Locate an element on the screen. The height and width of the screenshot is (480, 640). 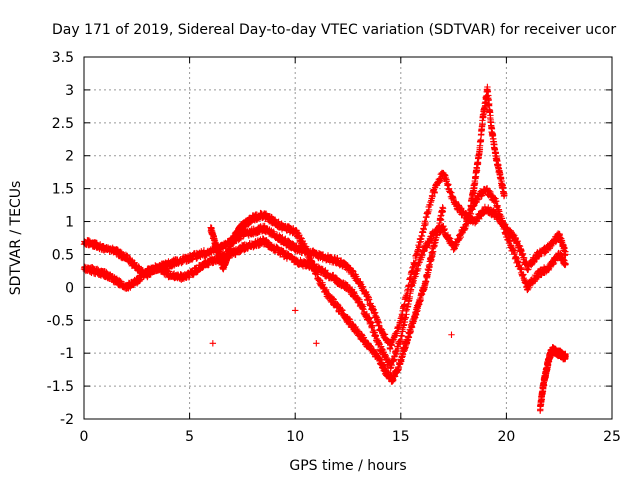
x-tick-label: 0 is located at coordinates (84, 437).